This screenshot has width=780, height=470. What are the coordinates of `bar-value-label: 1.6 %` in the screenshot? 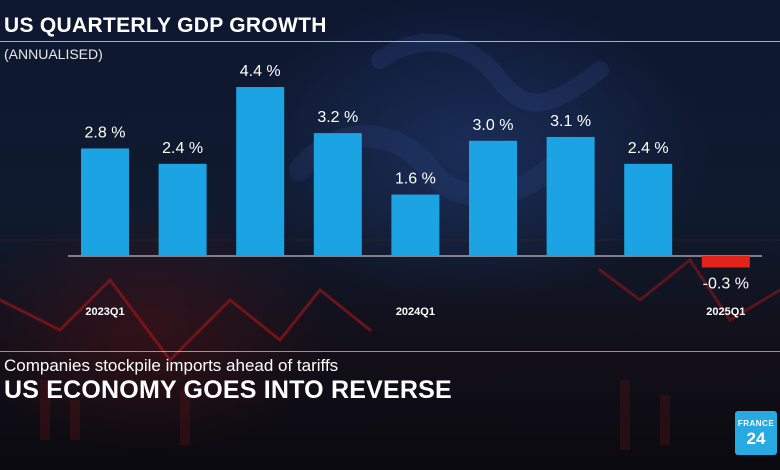 It's located at (415, 179).